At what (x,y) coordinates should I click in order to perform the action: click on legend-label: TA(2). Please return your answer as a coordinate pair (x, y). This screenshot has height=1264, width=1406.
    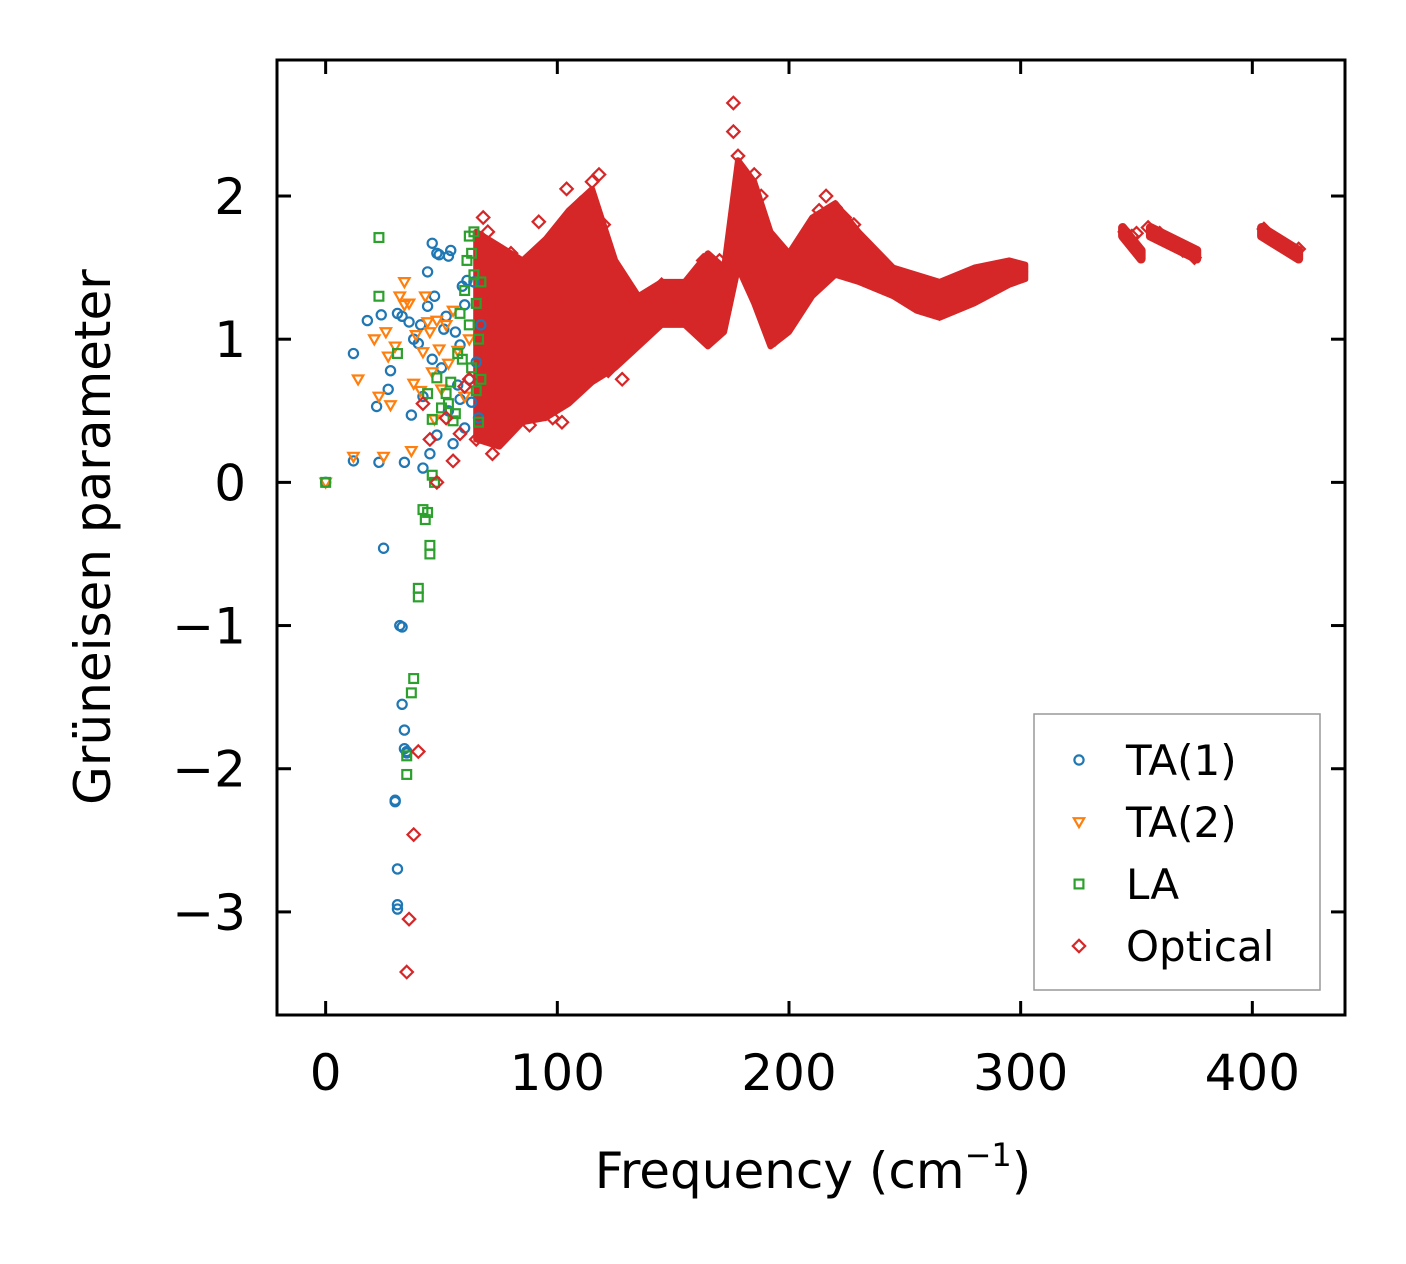
    Looking at the image, I should click on (1181, 822).